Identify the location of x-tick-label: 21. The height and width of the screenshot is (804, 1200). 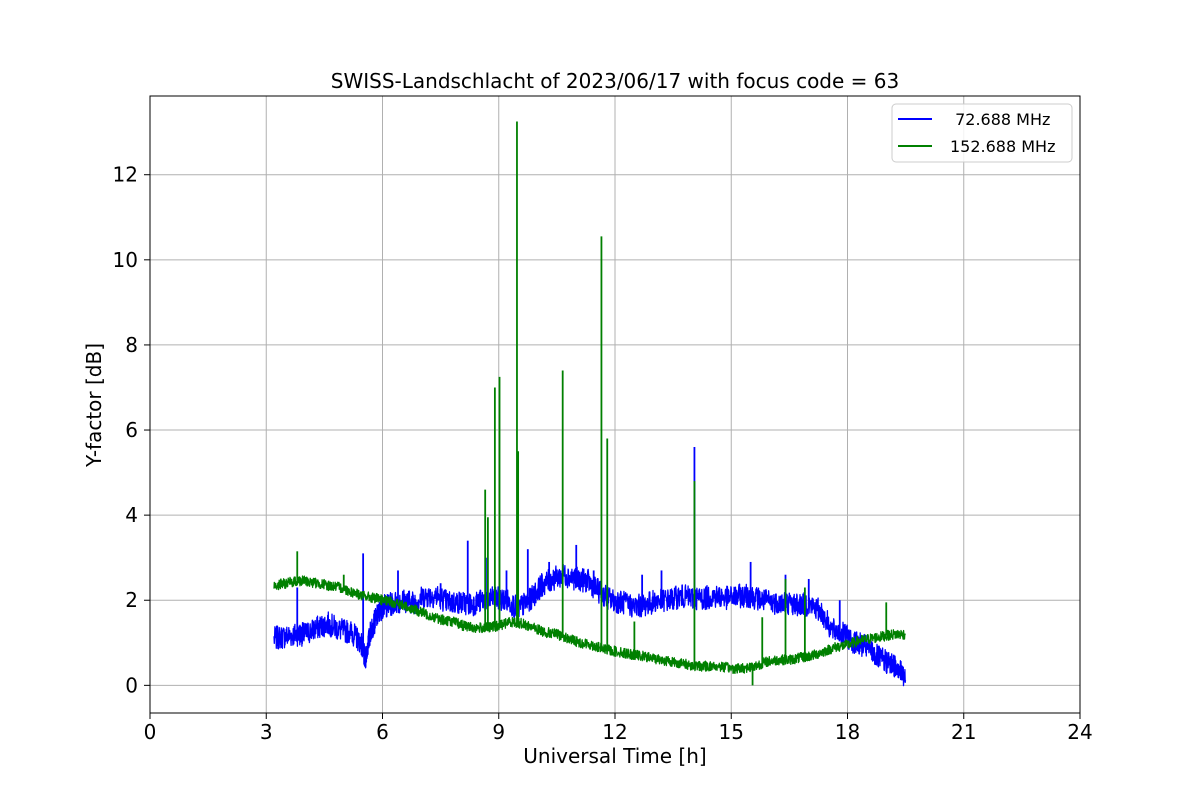
(963, 732).